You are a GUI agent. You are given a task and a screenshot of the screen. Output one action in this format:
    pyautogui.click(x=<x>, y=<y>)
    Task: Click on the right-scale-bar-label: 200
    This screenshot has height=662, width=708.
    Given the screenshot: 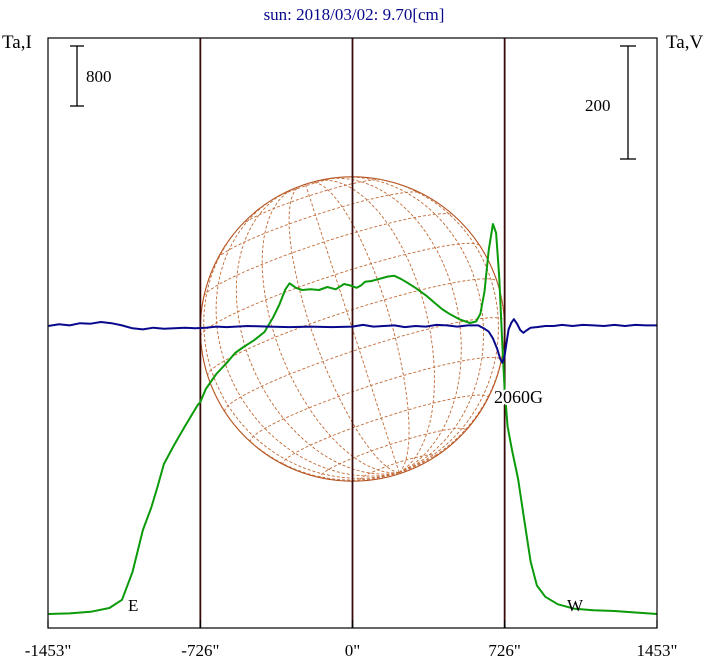 What is the action you would take?
    pyautogui.click(x=598, y=105)
    